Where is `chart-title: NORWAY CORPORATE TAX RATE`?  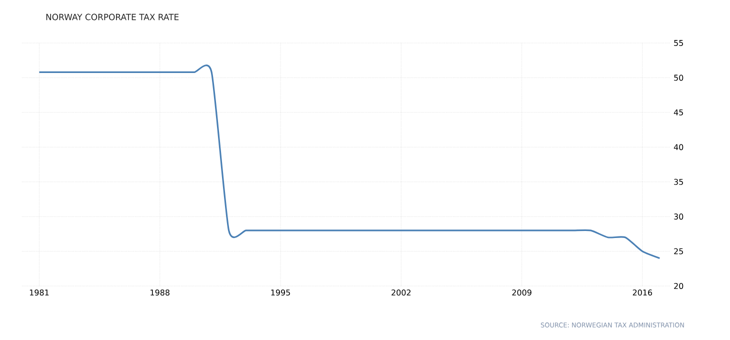
chart-title: NORWAY CORPORATE TAX RATE is located at coordinates (112, 17).